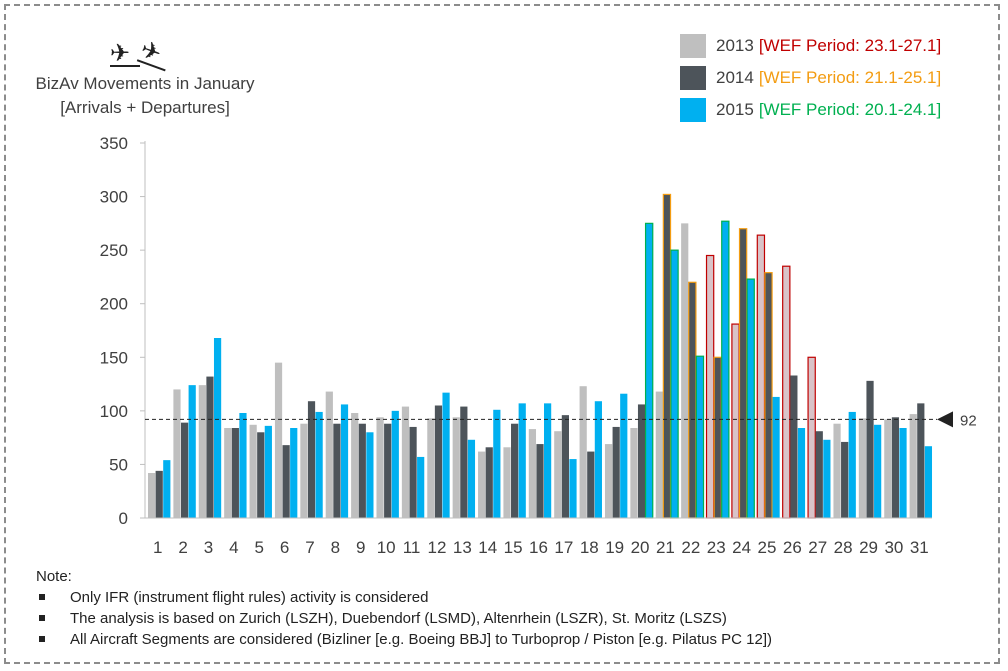 The height and width of the screenshot is (671, 1008). Describe the element at coordinates (850, 109) in the screenshot. I see `legend-period: [WEF Period: 20.1-24.1]` at that location.